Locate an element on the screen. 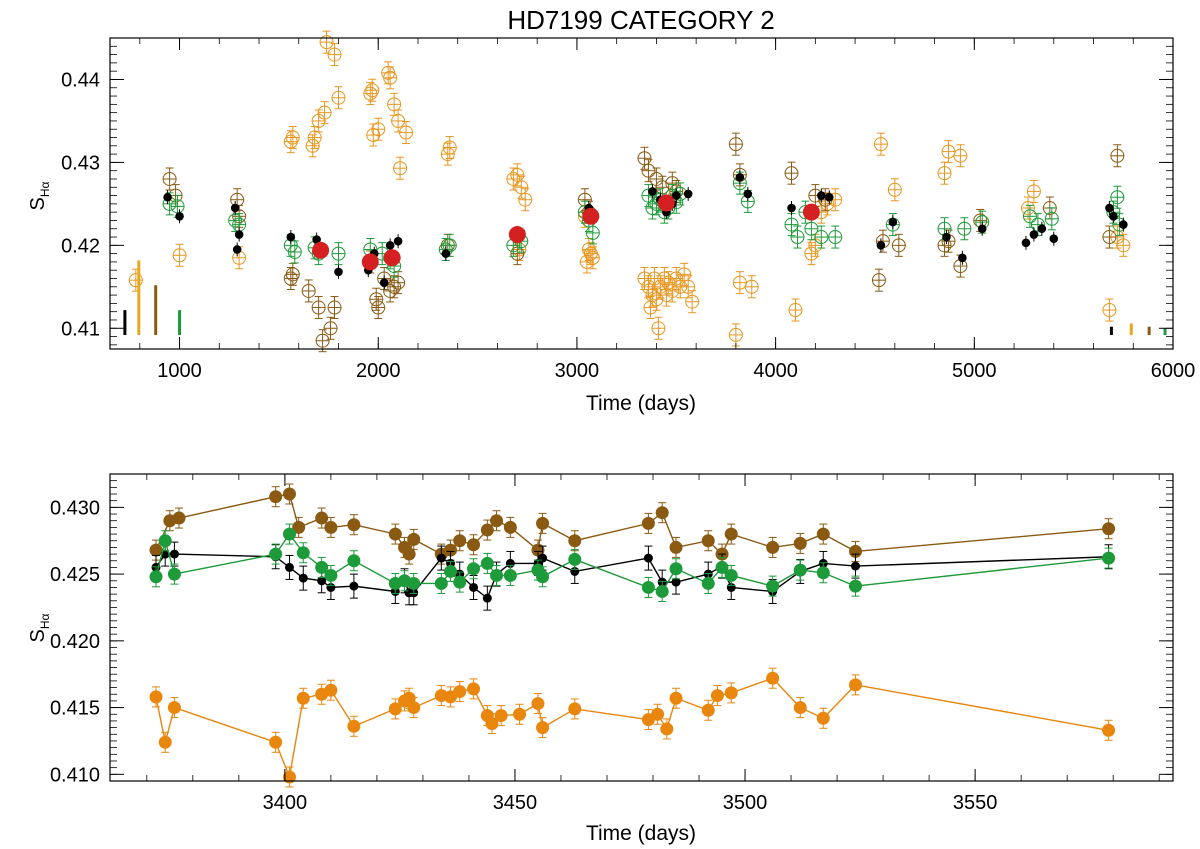  bottom-y-axis-label: SHα is located at coordinates (39, 627).